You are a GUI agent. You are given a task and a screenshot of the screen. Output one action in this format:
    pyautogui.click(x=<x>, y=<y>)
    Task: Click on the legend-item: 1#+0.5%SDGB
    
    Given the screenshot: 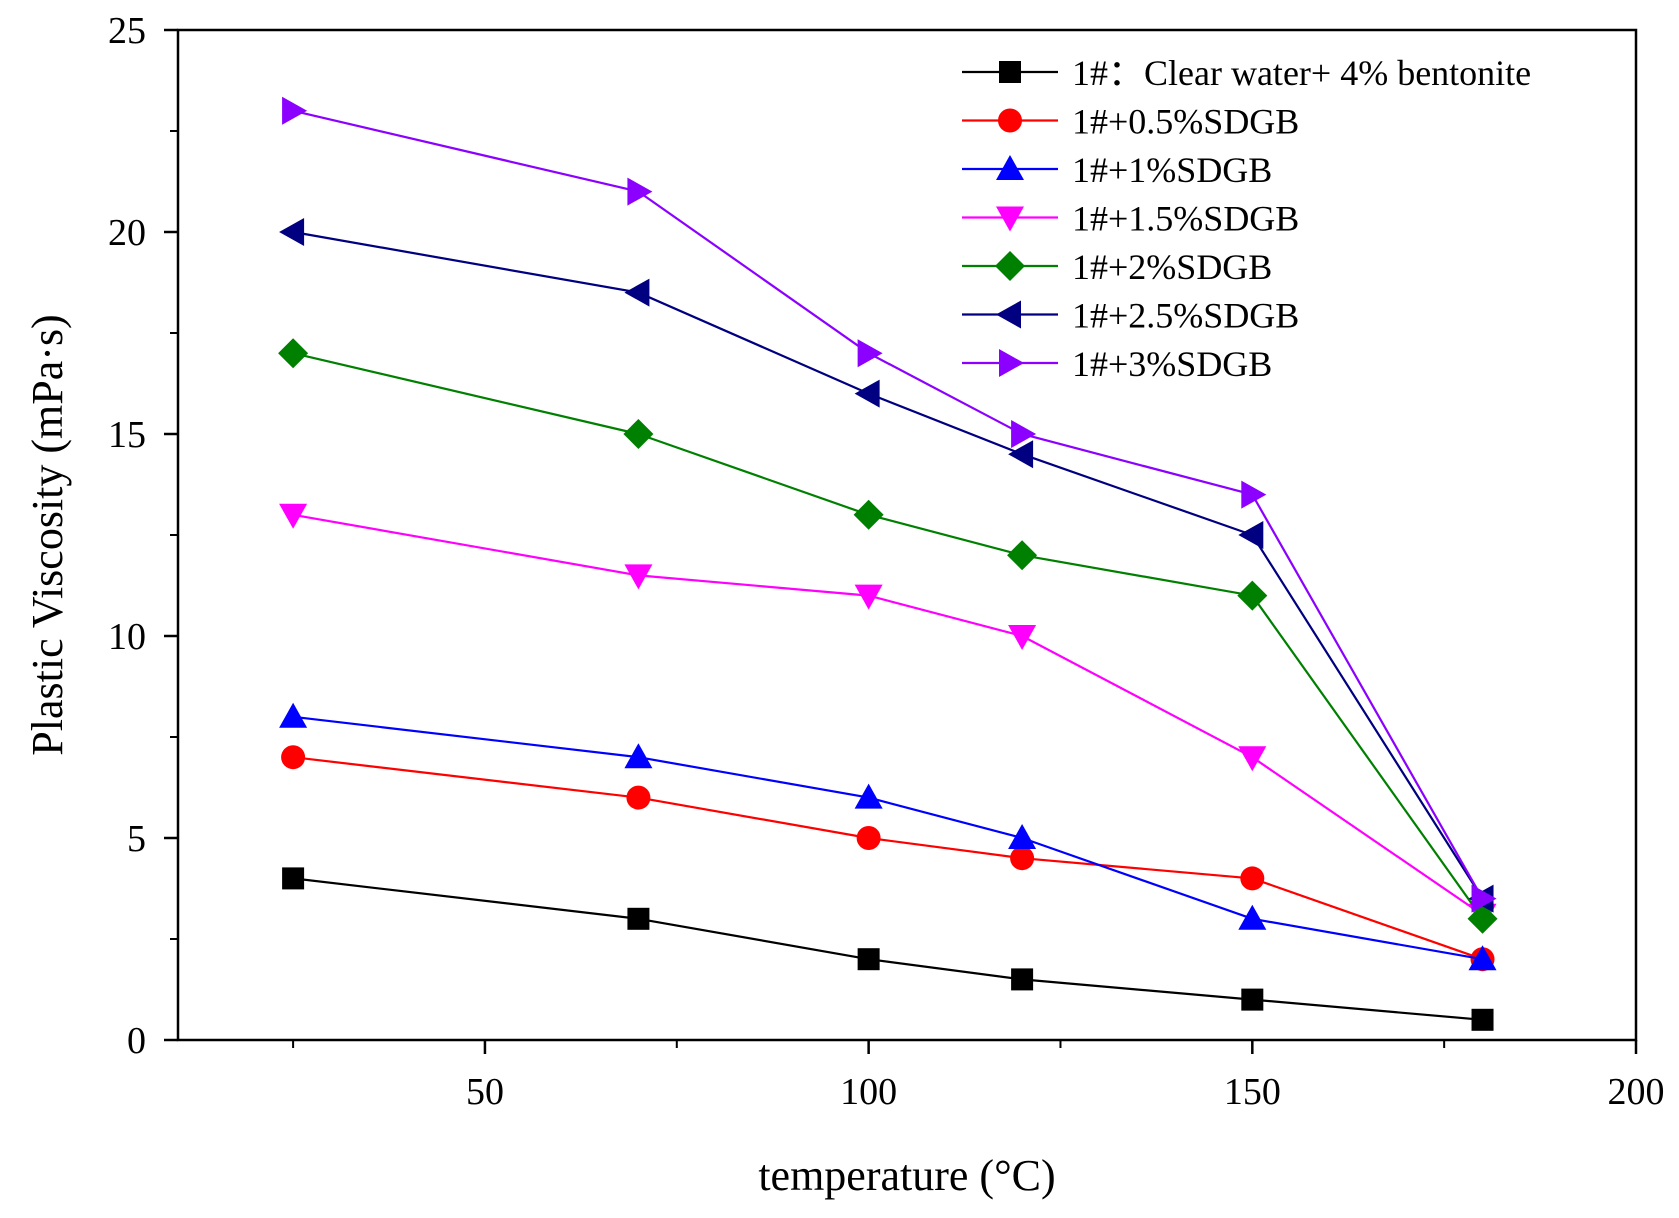 What is the action you would take?
    pyautogui.click(x=1130, y=122)
    